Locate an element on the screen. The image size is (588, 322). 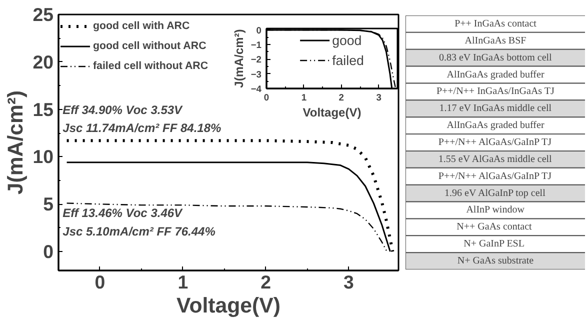
category-label: 0.83 eV InGaAs bottom cell is located at coordinates (495, 58).